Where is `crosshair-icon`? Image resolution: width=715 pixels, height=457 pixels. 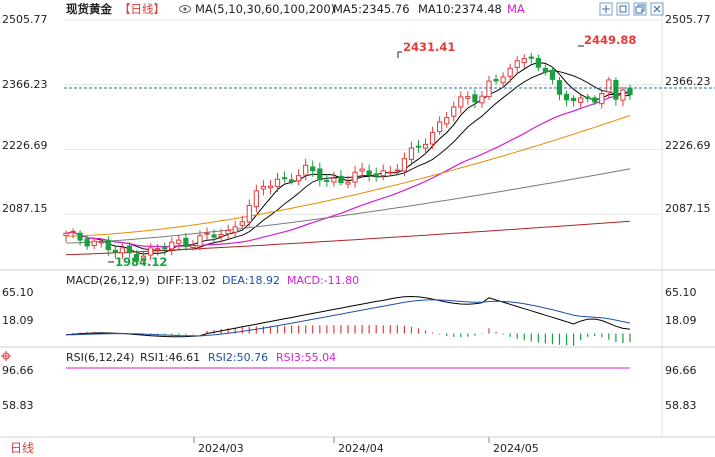 crosshair-icon is located at coordinates (6, 356).